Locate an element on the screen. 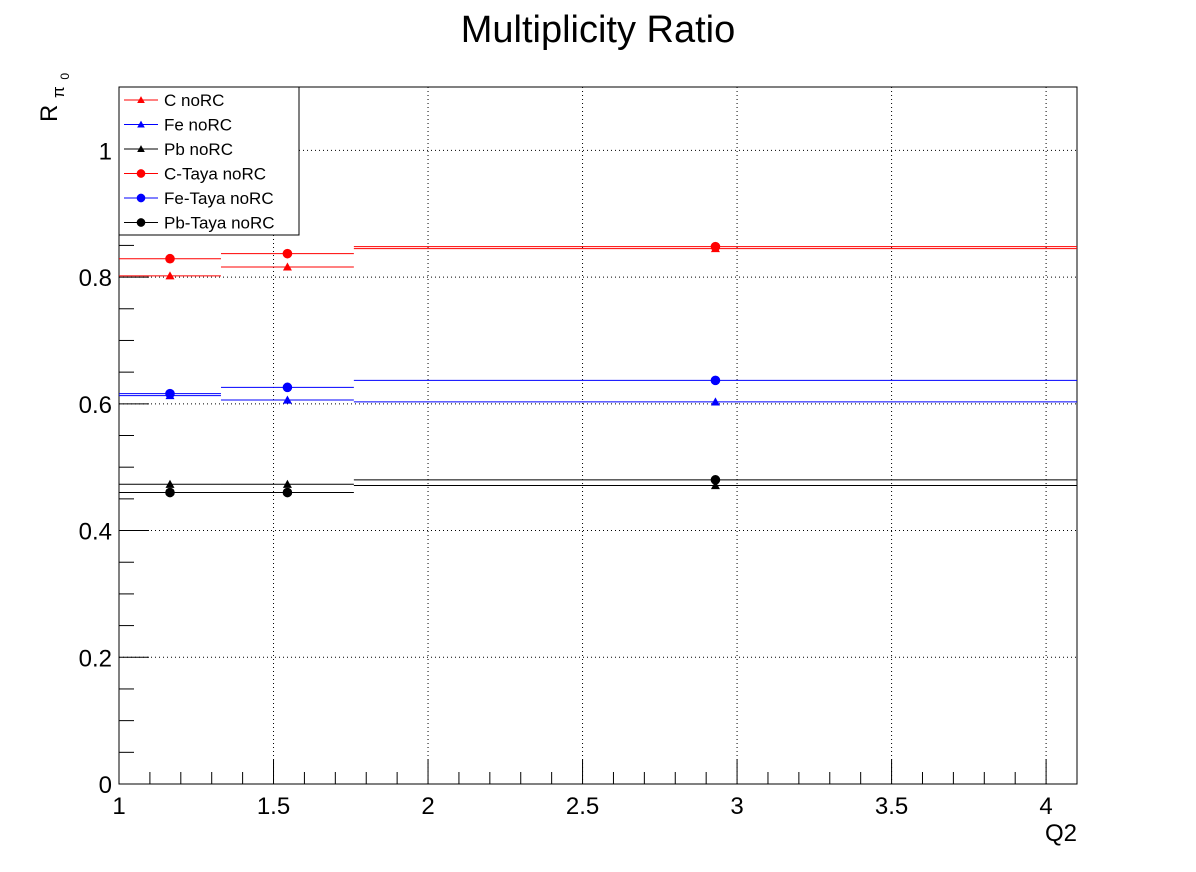  series-c-norc is located at coordinates (598, 262).